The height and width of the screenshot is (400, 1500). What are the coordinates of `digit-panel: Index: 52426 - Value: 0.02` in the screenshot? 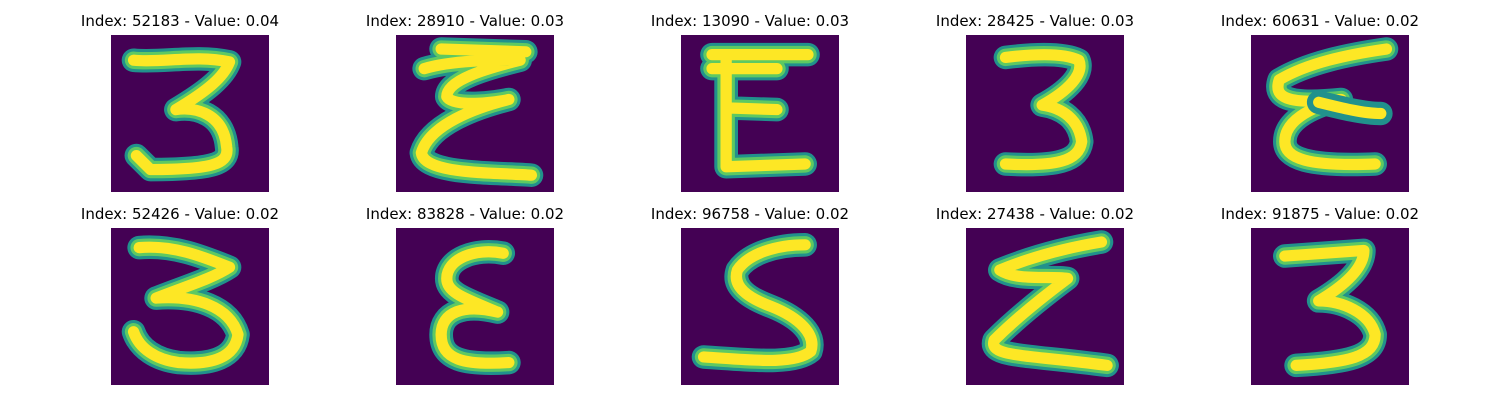 It's located at (180, 289).